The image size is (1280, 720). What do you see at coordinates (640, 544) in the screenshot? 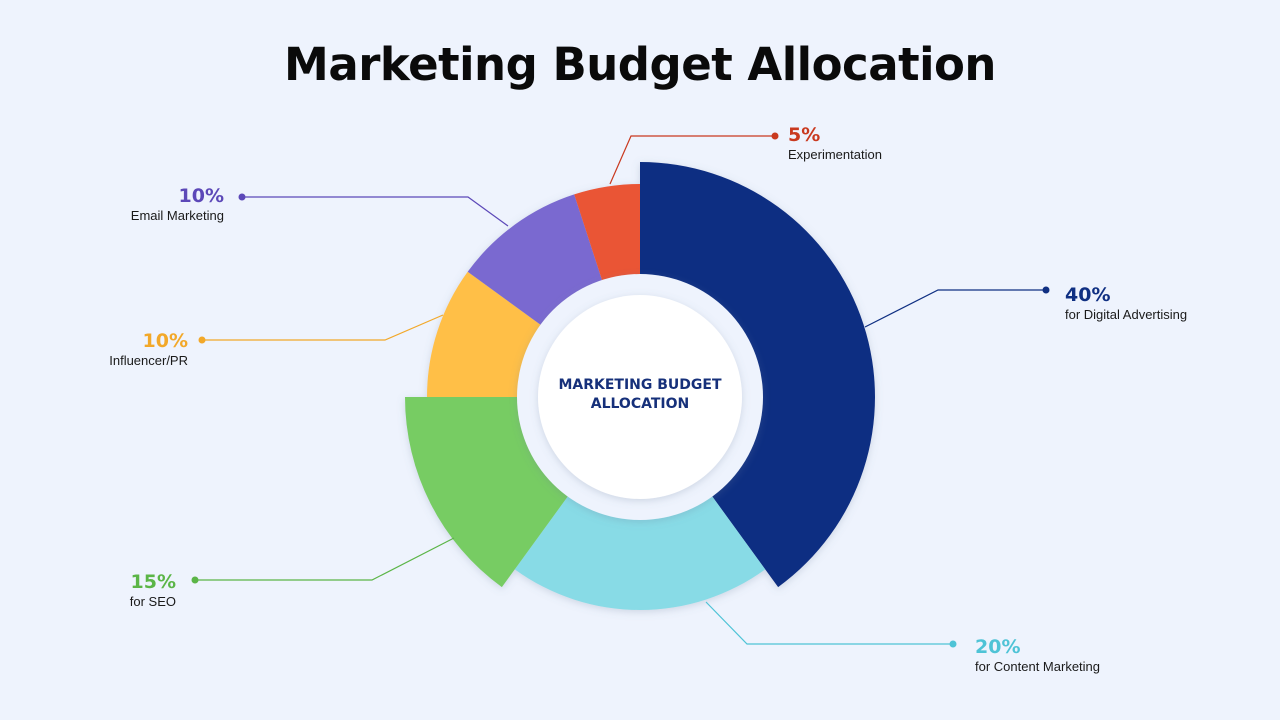
I see `slice-content-marketing` at bounding box center [640, 544].